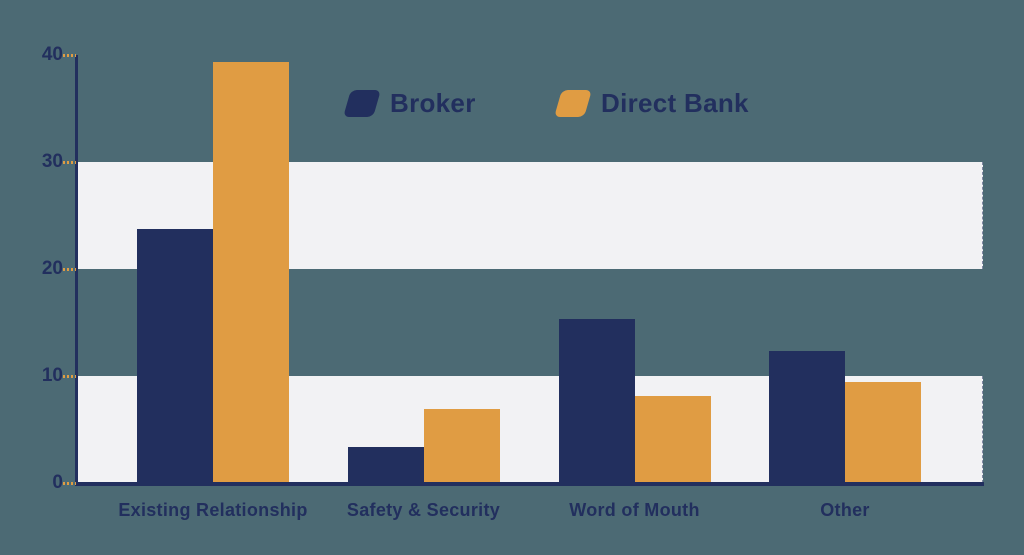 The image size is (1024, 555). Describe the element at coordinates (634, 510) in the screenshot. I see `x-axis-label-word-of-mouth: Word of Mouth` at that location.